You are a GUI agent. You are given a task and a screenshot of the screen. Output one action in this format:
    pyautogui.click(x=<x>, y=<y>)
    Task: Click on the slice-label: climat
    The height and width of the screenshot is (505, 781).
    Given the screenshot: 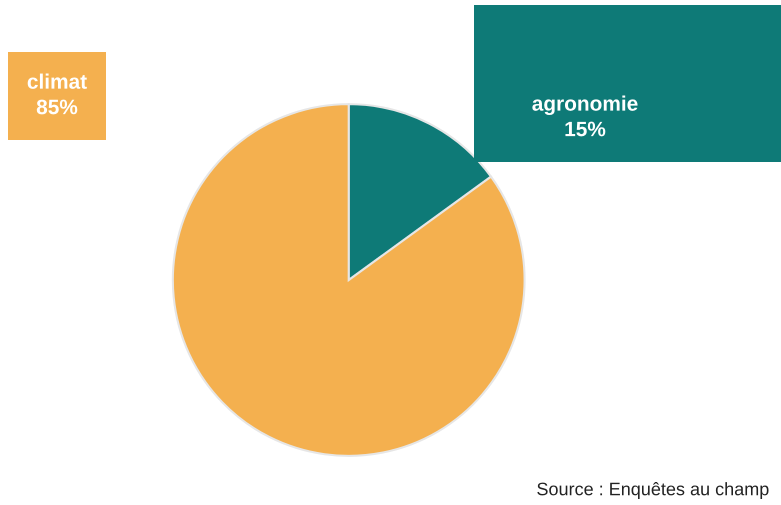 What is the action you would take?
    pyautogui.click(x=57, y=81)
    